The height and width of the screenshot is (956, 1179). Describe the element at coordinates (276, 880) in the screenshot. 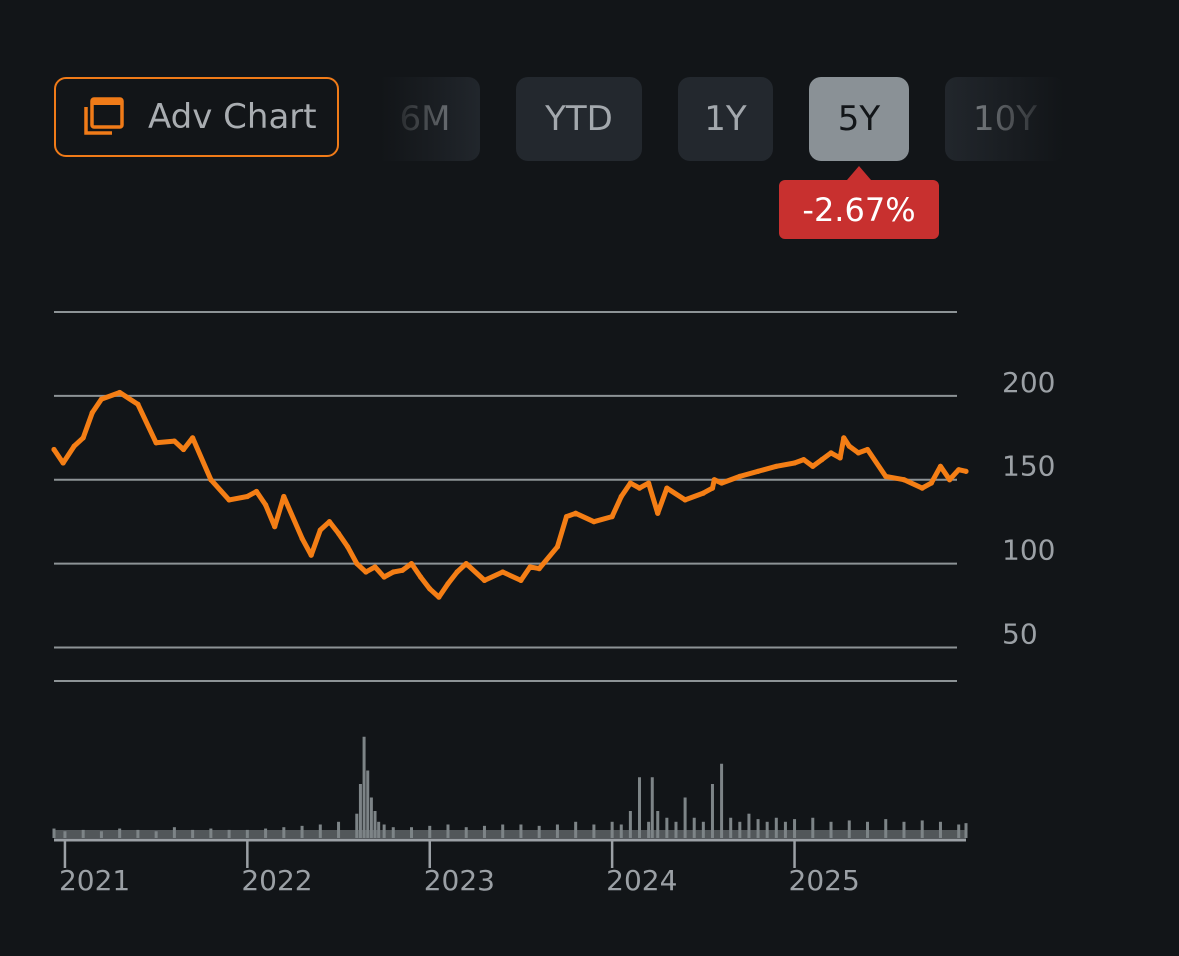

I see `x-tick-label: 2022` at that location.